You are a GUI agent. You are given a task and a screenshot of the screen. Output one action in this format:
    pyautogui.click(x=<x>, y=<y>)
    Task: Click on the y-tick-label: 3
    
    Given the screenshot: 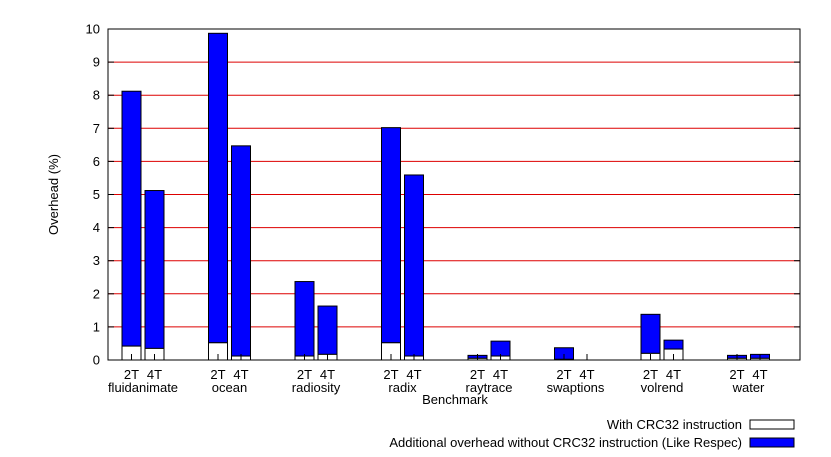 What is the action you would take?
    pyautogui.click(x=96, y=260)
    